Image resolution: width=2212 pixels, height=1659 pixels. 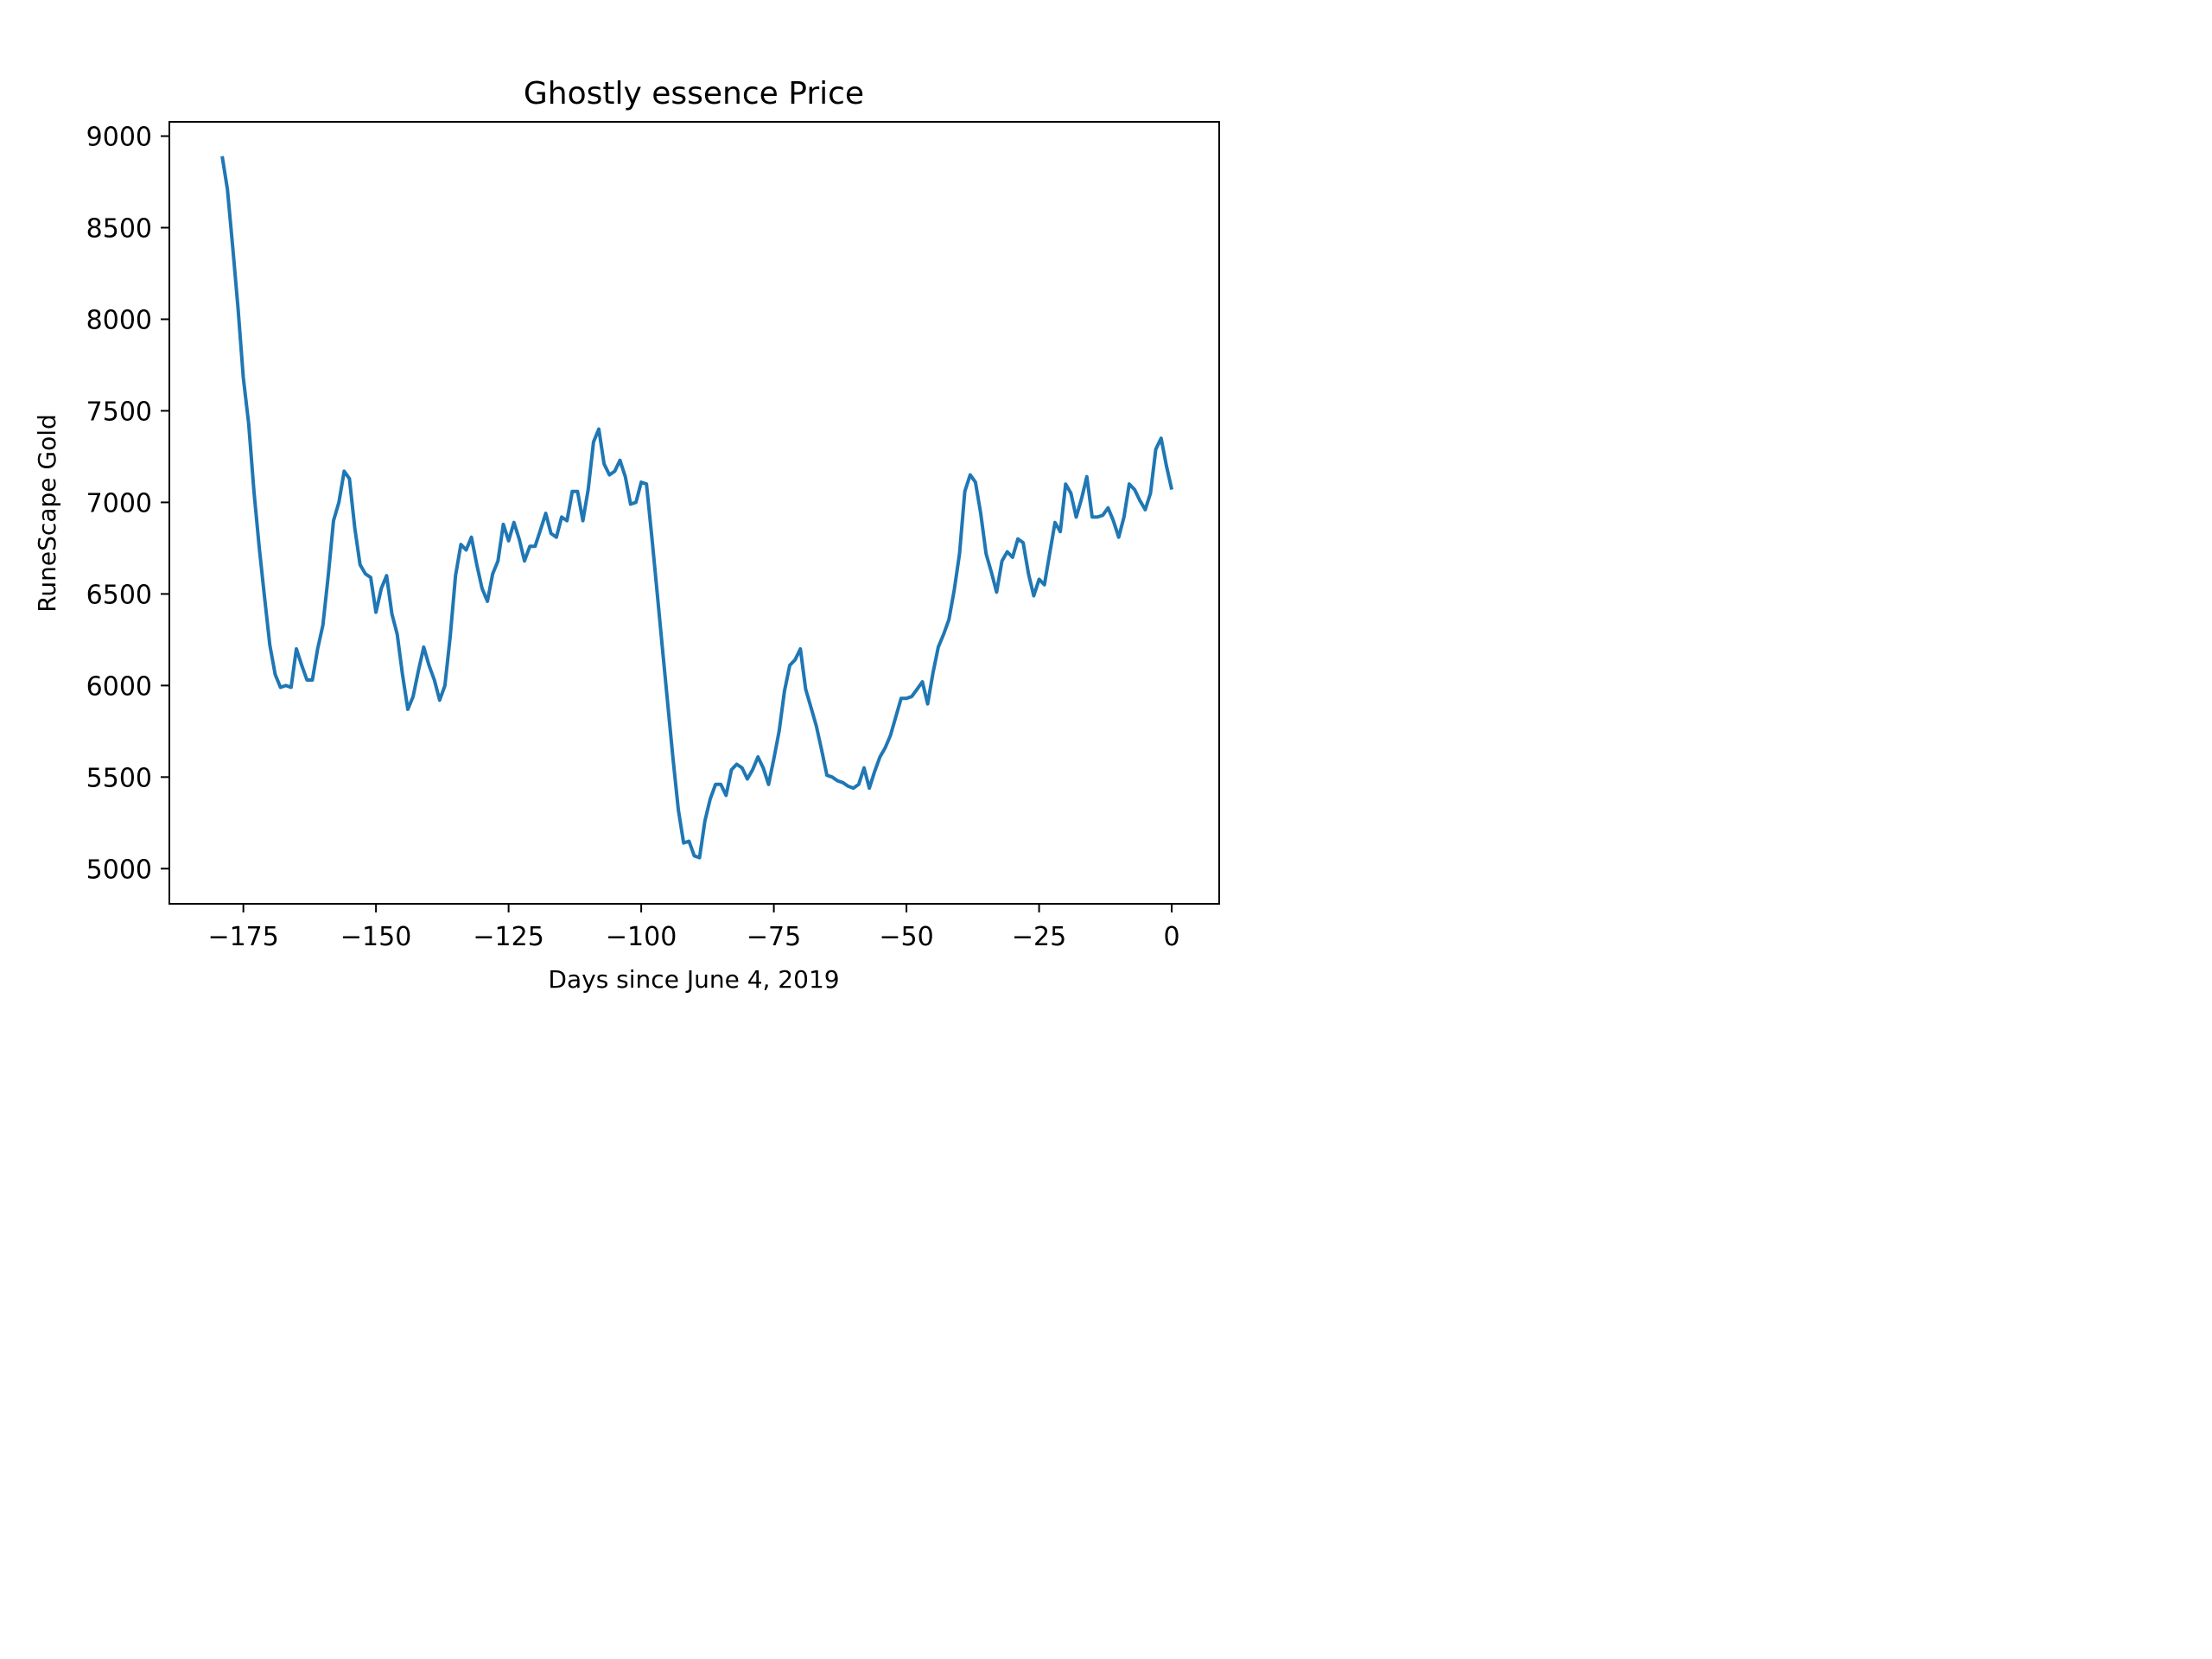 What do you see at coordinates (694, 93) in the screenshot?
I see `chart-title: Ghostly essence Price` at bounding box center [694, 93].